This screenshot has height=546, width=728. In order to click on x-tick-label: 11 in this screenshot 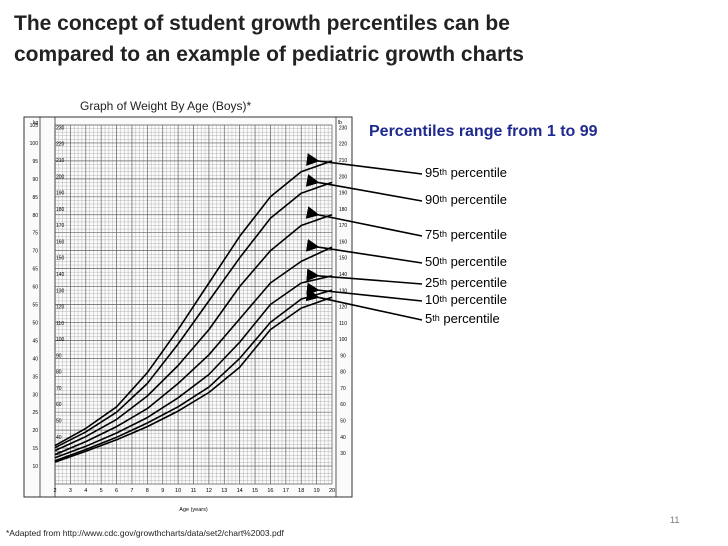, I will do `click(194, 491)`.